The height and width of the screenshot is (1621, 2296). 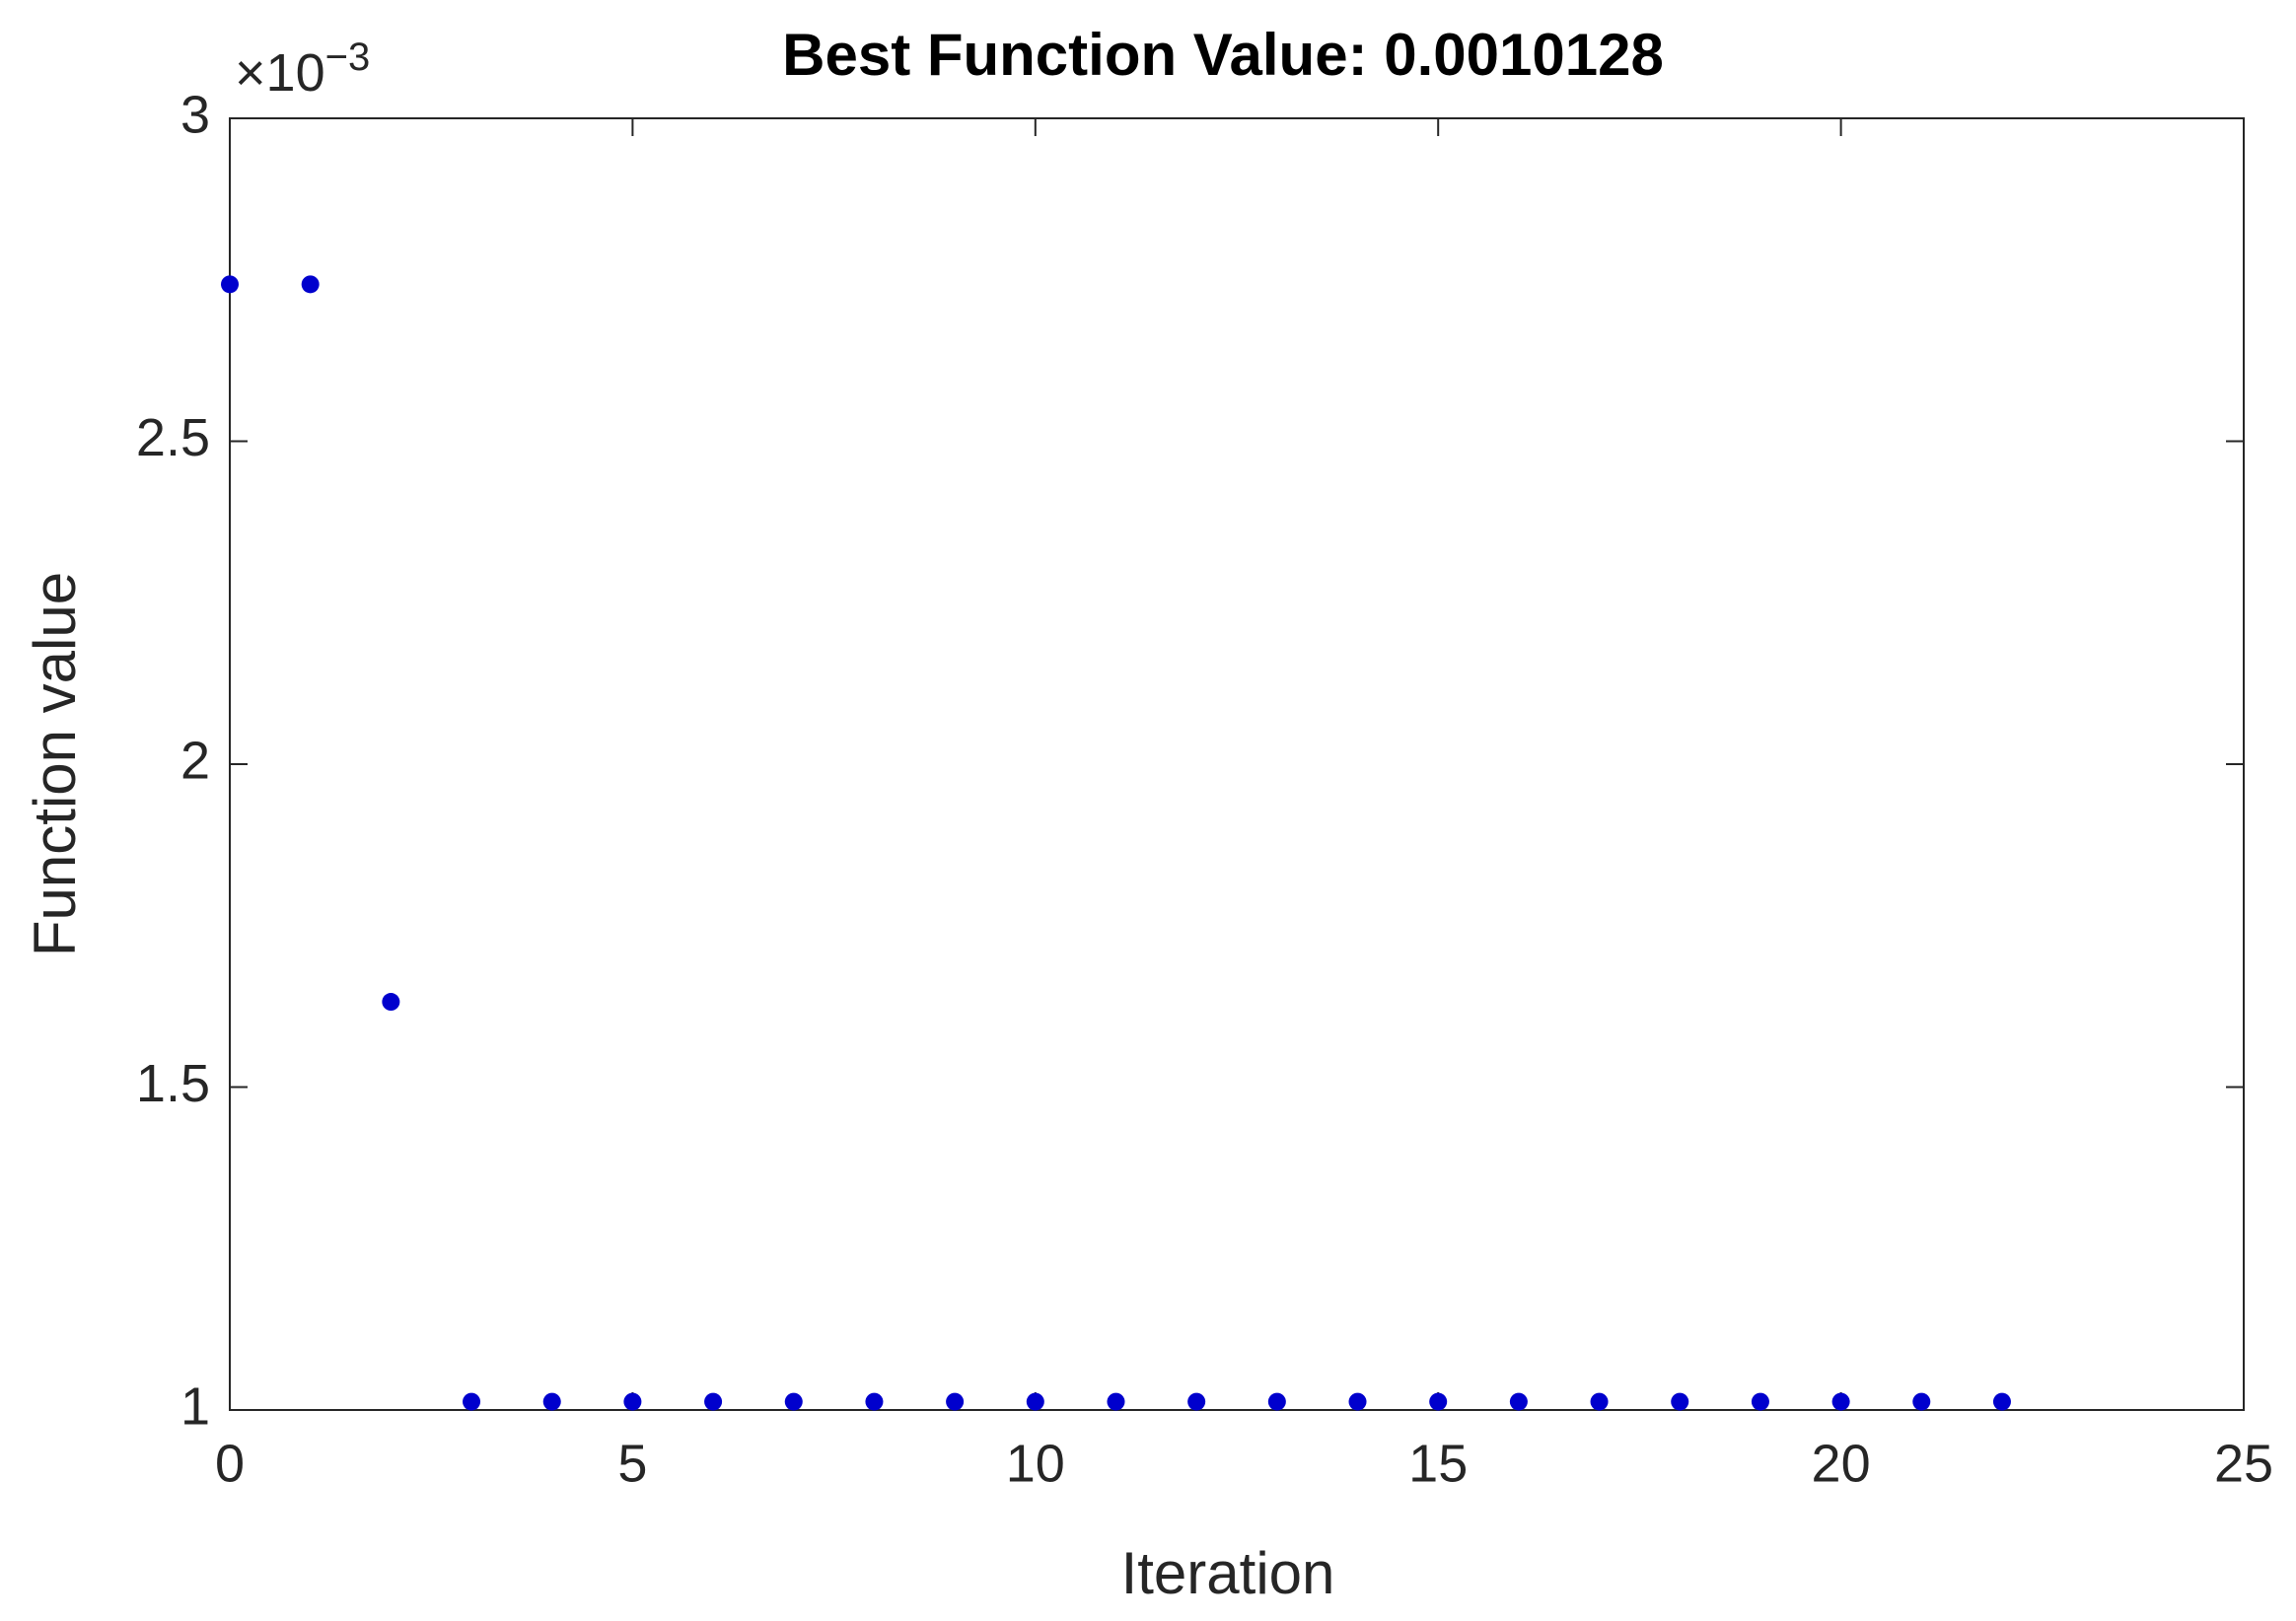 What do you see at coordinates (1223, 55) in the screenshot?
I see `chart-title: Best Function Value: 0.0010128` at bounding box center [1223, 55].